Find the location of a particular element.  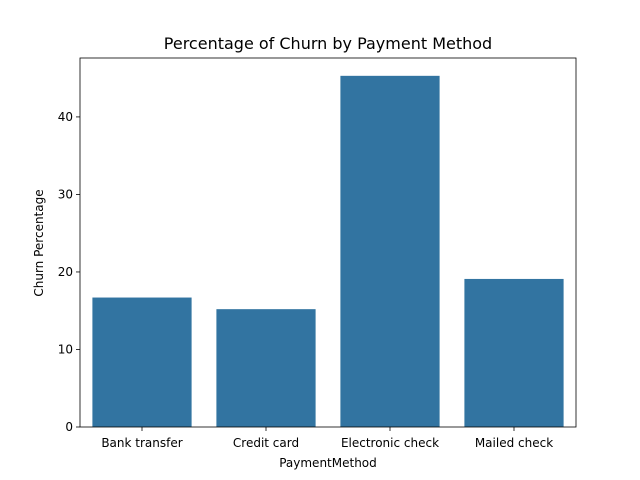

y-axis-ticks: 0 10 20 30 40 is located at coordinates (69, 272).